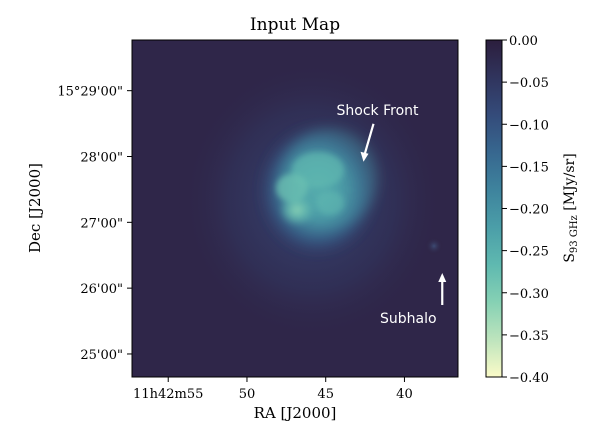 The image size is (598, 439). Describe the element at coordinates (378, 111) in the screenshot. I see `annotation-shock-front: Shock Front` at that location.